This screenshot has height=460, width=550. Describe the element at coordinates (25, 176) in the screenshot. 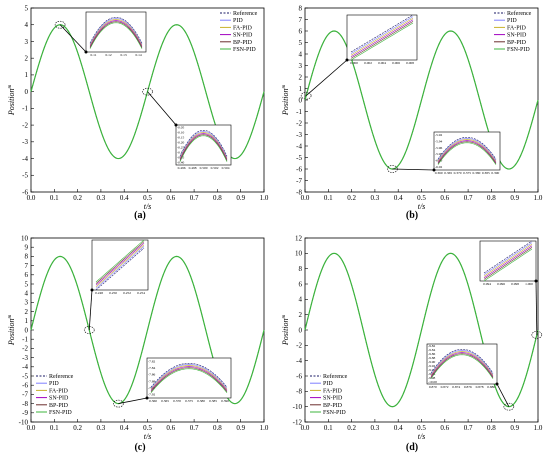

I see `y-tick-label: -5` at that location.